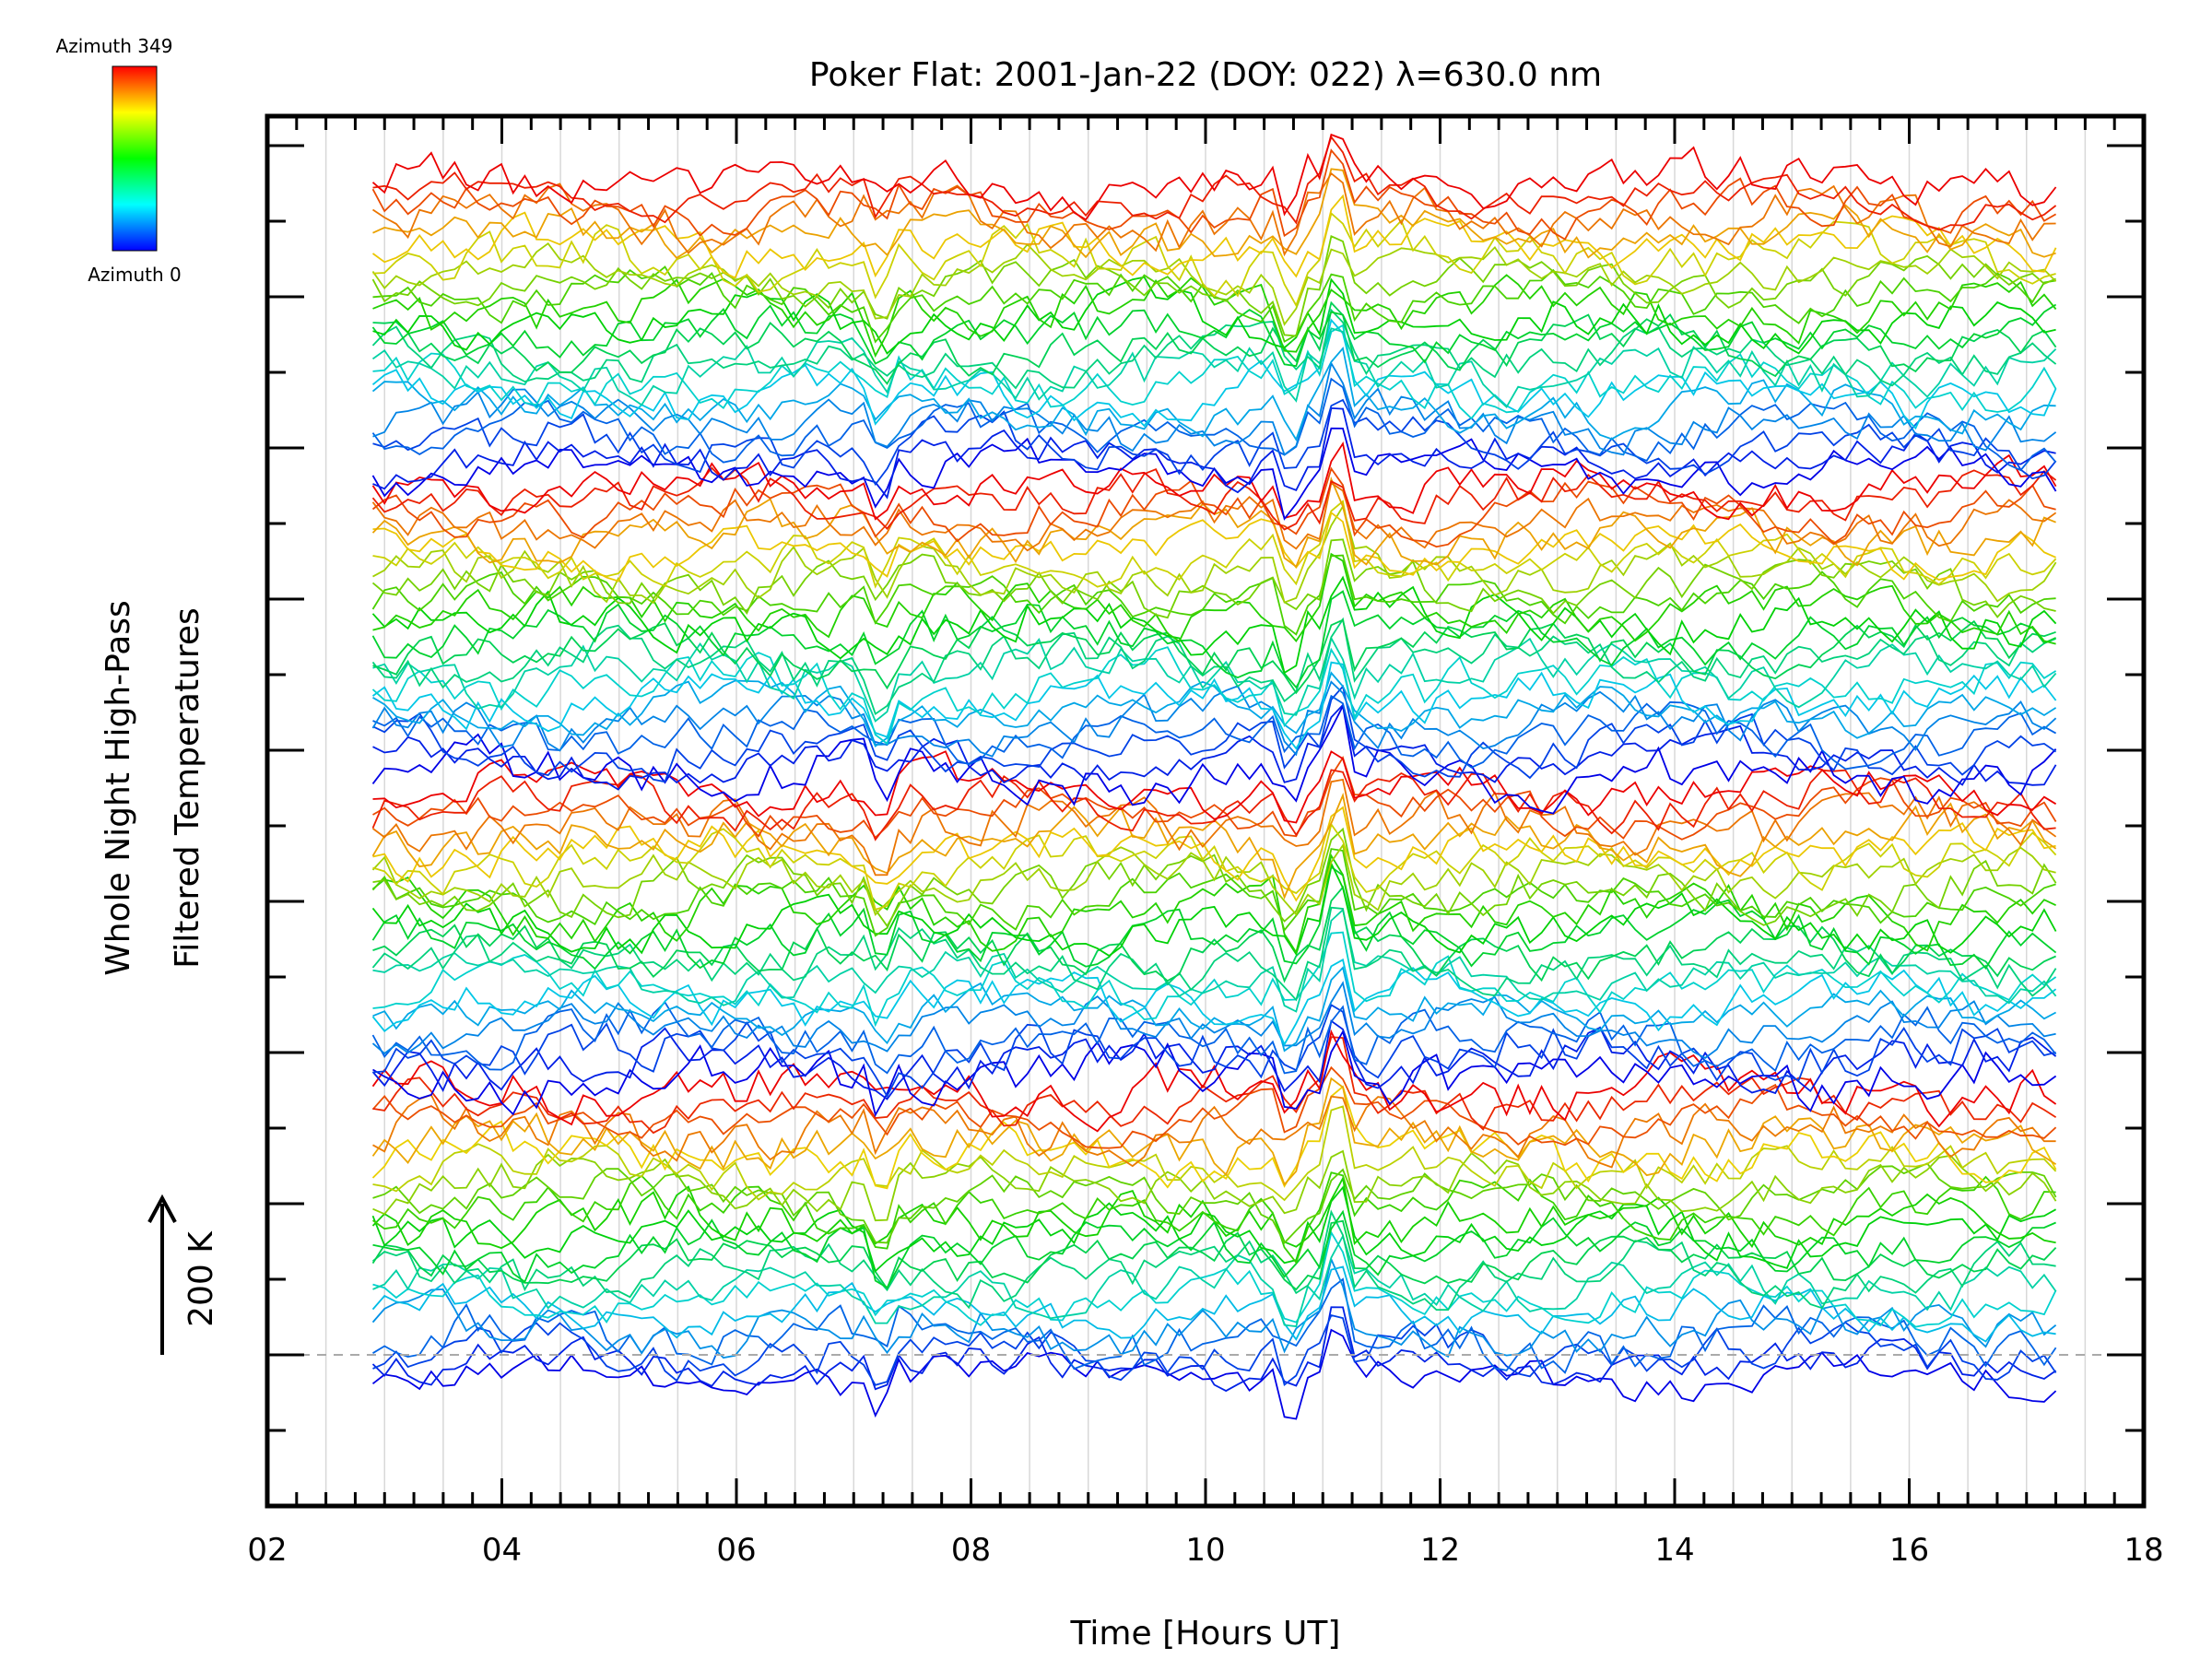 The height and width of the screenshot is (1659, 2212). Describe the element at coordinates (201, 1278) in the screenshot. I see `scale-bar-label: 200 K` at that location.